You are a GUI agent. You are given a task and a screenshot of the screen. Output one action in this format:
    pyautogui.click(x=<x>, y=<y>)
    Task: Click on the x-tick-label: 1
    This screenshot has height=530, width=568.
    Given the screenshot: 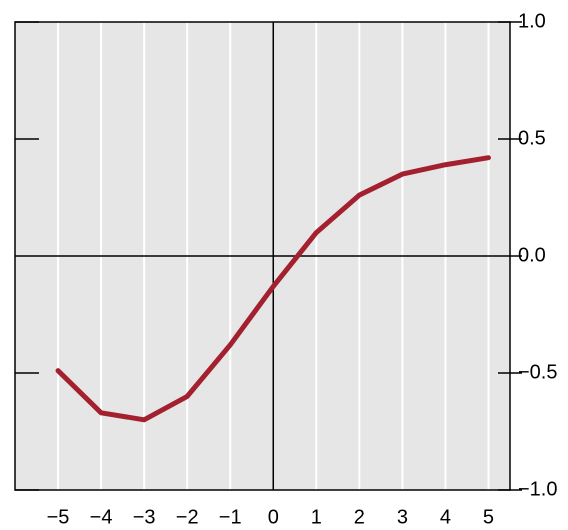 What is the action you would take?
    pyautogui.click(x=316, y=517)
    